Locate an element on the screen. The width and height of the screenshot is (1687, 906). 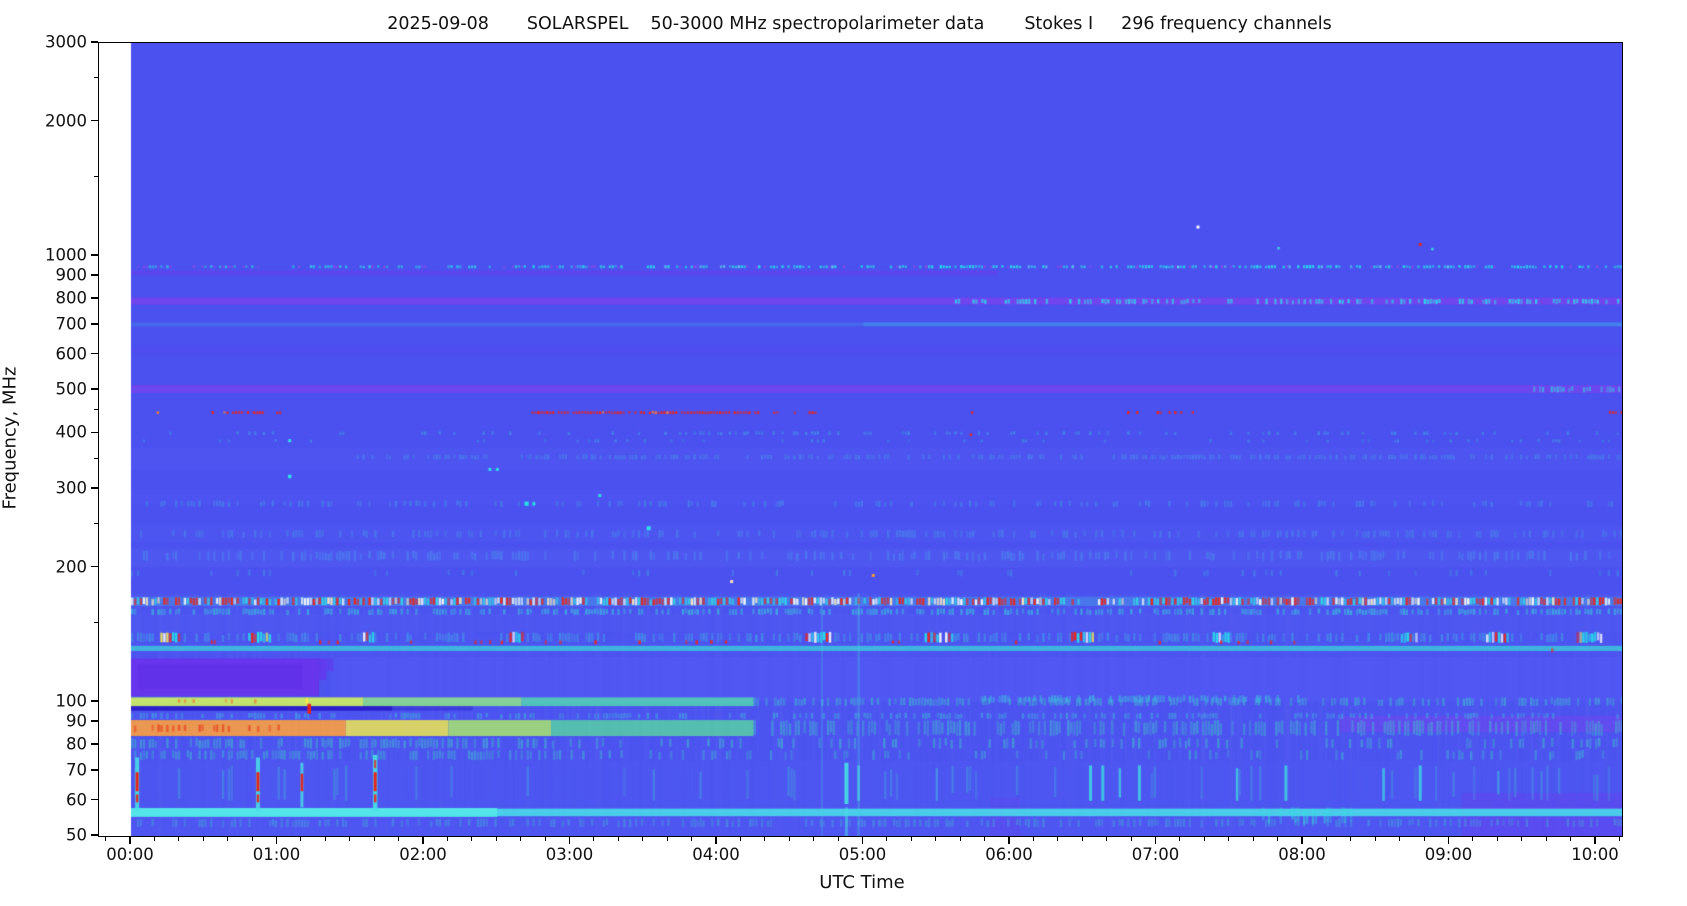
title-channels: 296 frequency channels is located at coordinates (1226, 24).